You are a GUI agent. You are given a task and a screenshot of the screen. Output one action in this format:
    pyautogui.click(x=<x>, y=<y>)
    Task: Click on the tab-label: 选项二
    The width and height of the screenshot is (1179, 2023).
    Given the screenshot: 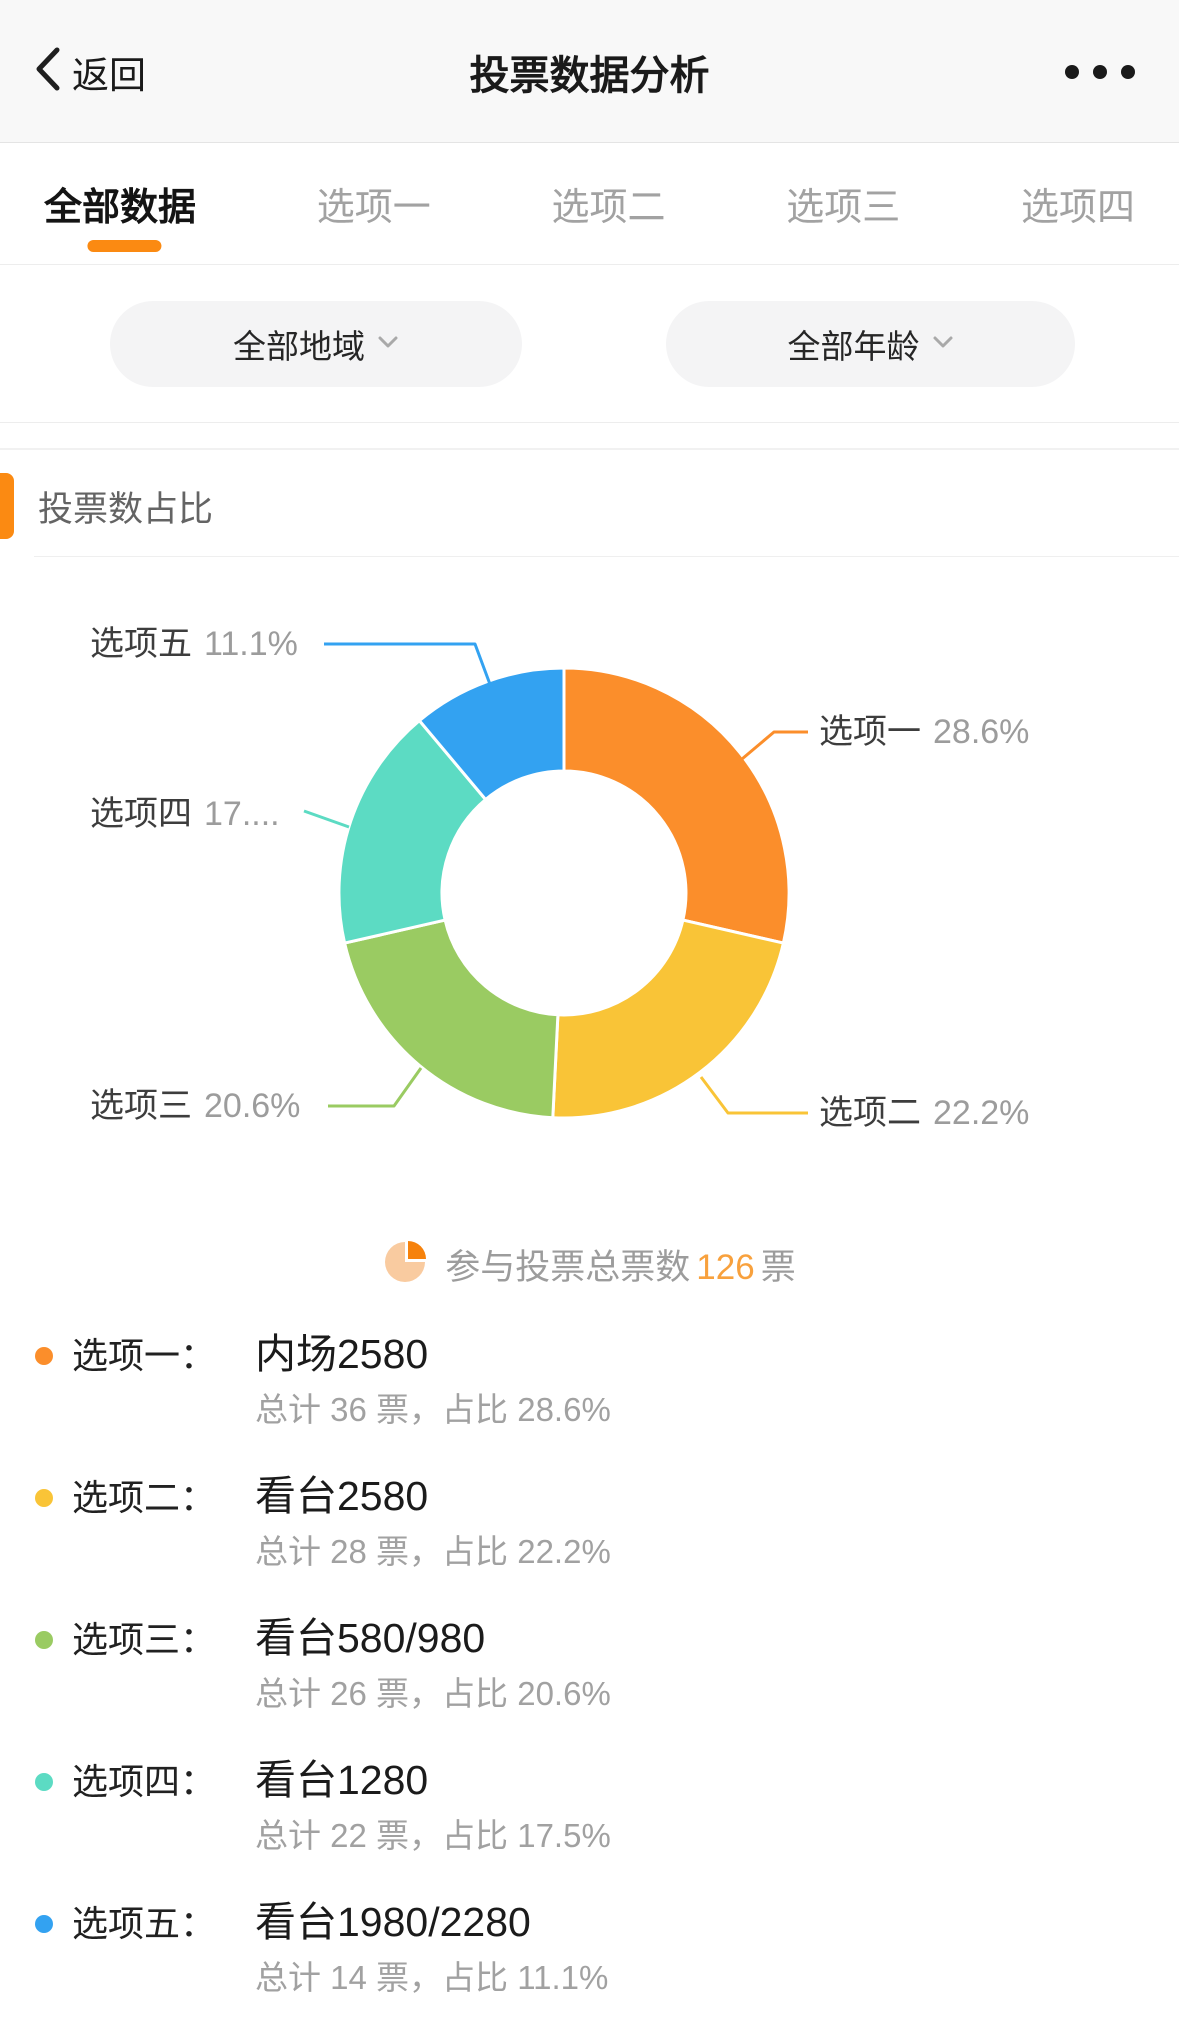 What is the action you would take?
    pyautogui.click(x=608, y=208)
    